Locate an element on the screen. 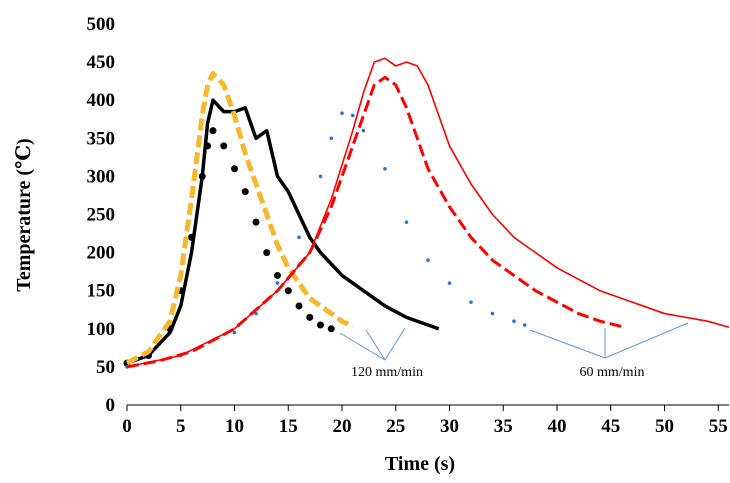 The image size is (730, 483). x-tick-label: 15 is located at coordinates (288, 426).